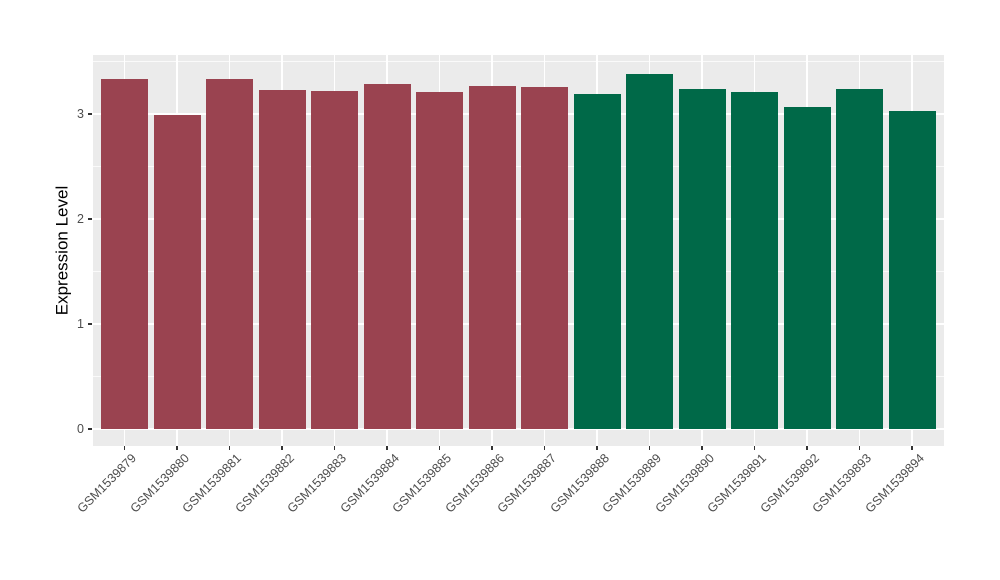 The height and width of the screenshot is (580, 1000). Describe the element at coordinates (229, 254) in the screenshot. I see `bar-GSM1539881` at that location.